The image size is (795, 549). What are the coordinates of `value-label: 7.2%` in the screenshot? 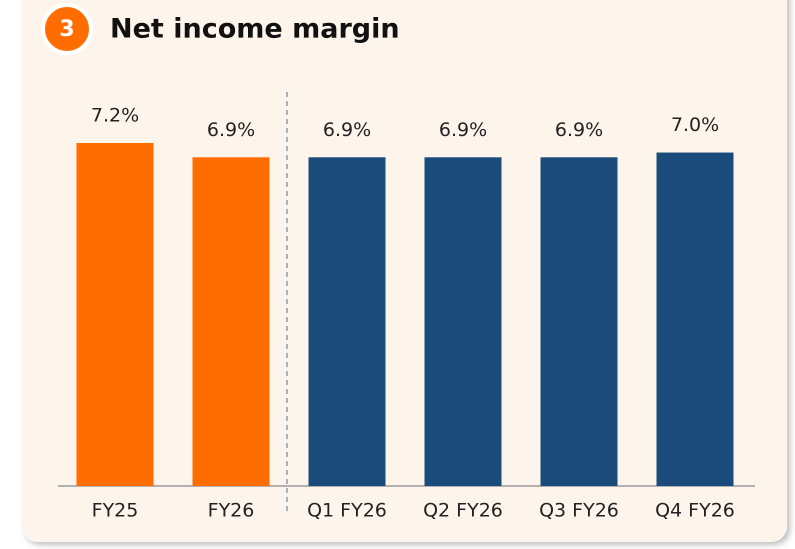 It's located at (115, 116).